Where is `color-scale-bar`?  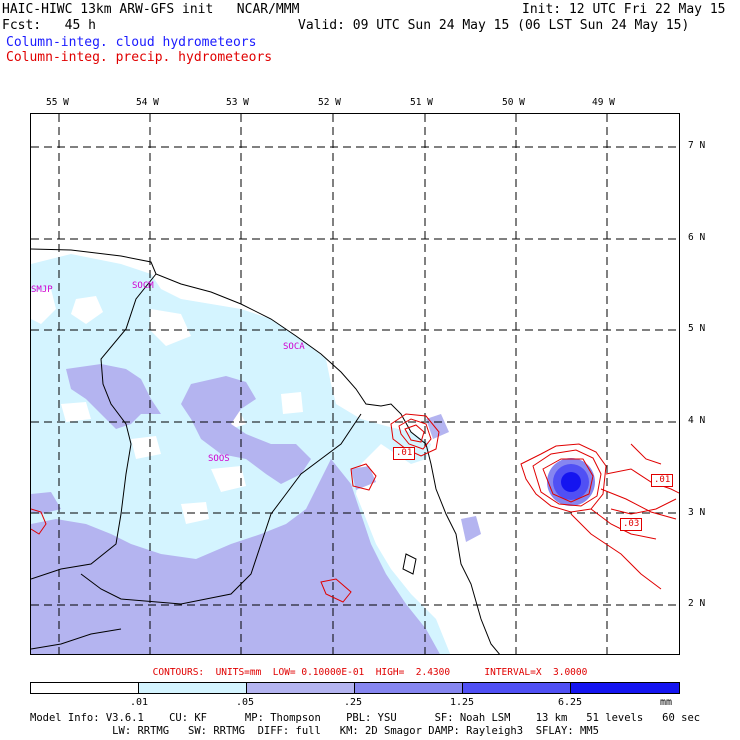 color-scale-bar is located at coordinates (355, 688).